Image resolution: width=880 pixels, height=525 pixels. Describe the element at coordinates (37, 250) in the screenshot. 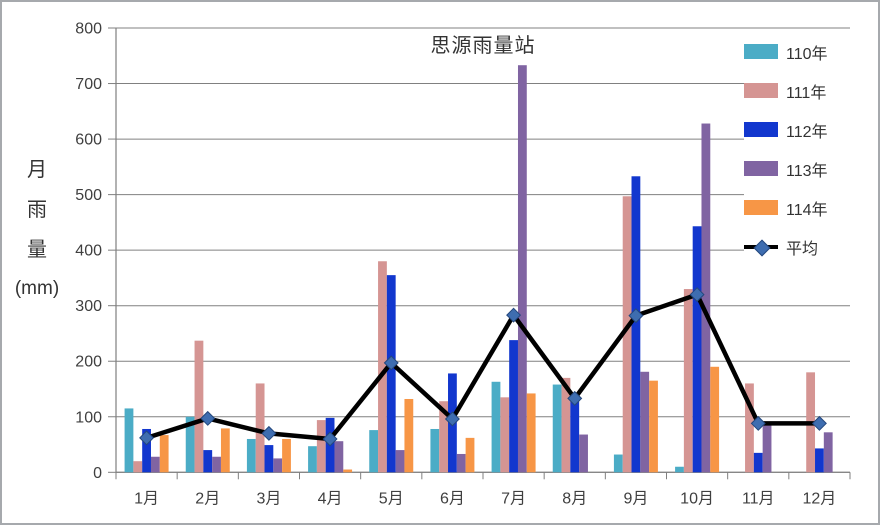

I see `y-axis-label-line: 量` at that location.